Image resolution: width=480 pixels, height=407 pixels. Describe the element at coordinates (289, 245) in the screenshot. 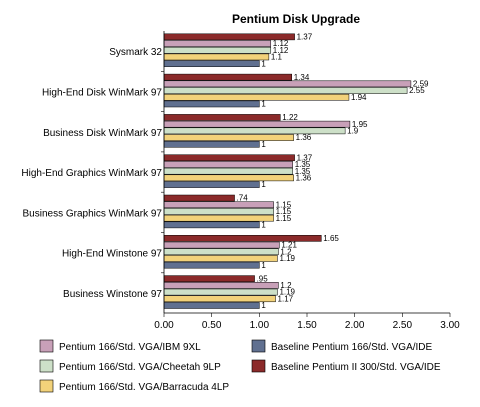

I see `data-label: 1.21` at that location.